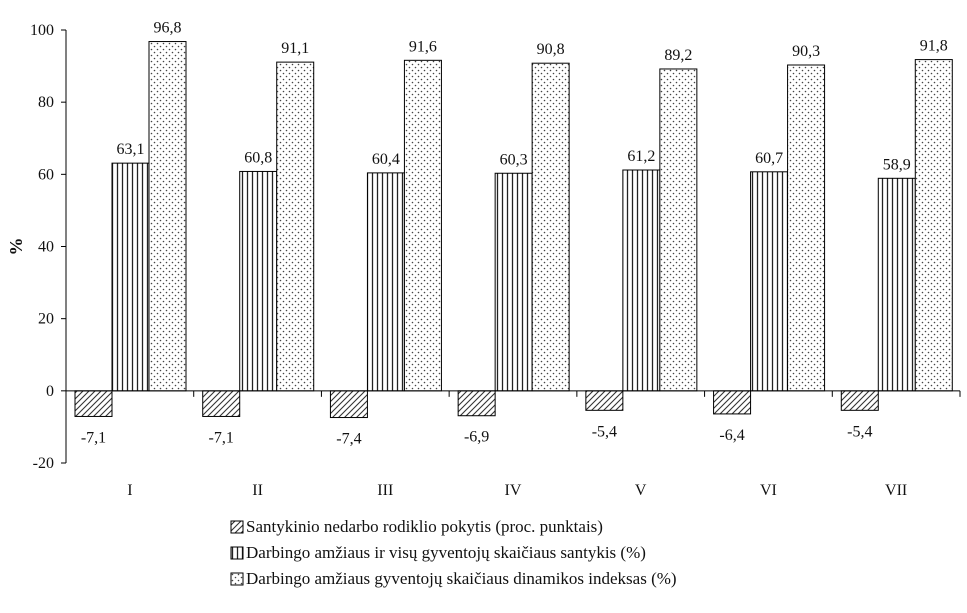 This screenshot has height=613, width=967. Describe the element at coordinates (42, 30) in the screenshot. I see `y-tick-label: 100` at that location.